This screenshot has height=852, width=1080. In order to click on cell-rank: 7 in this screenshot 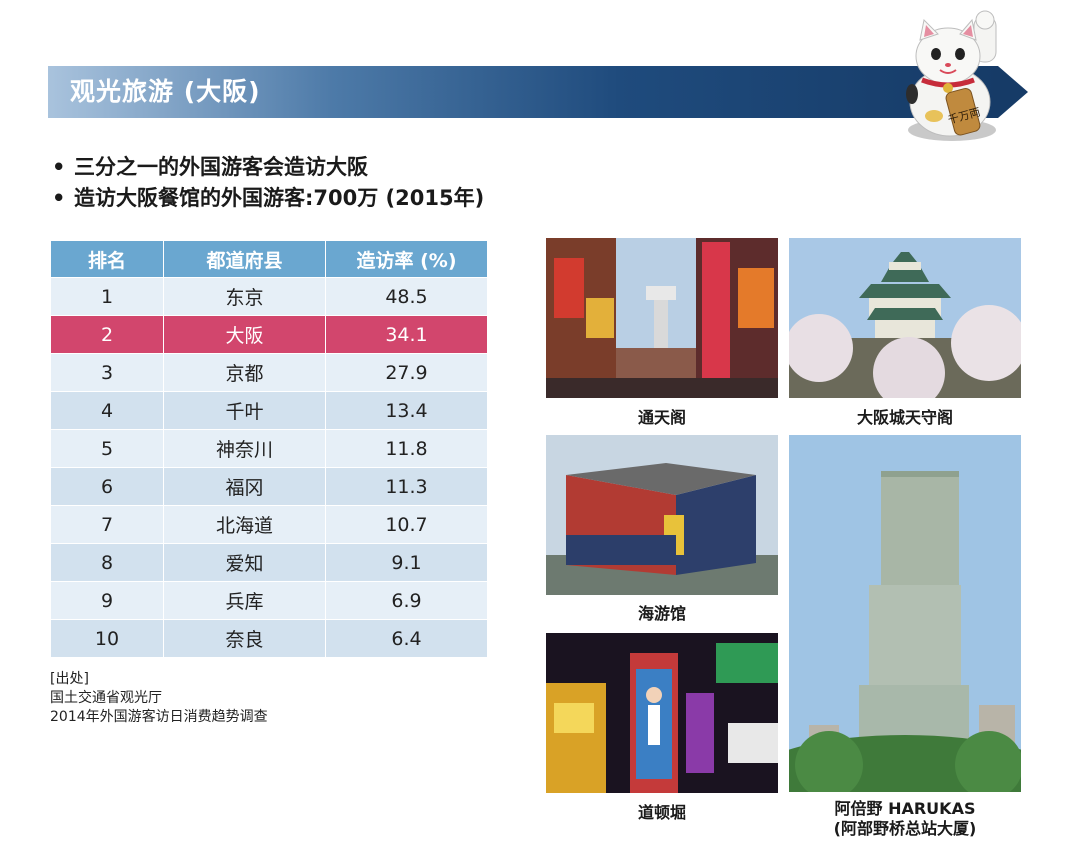, I will do `click(107, 524)`.